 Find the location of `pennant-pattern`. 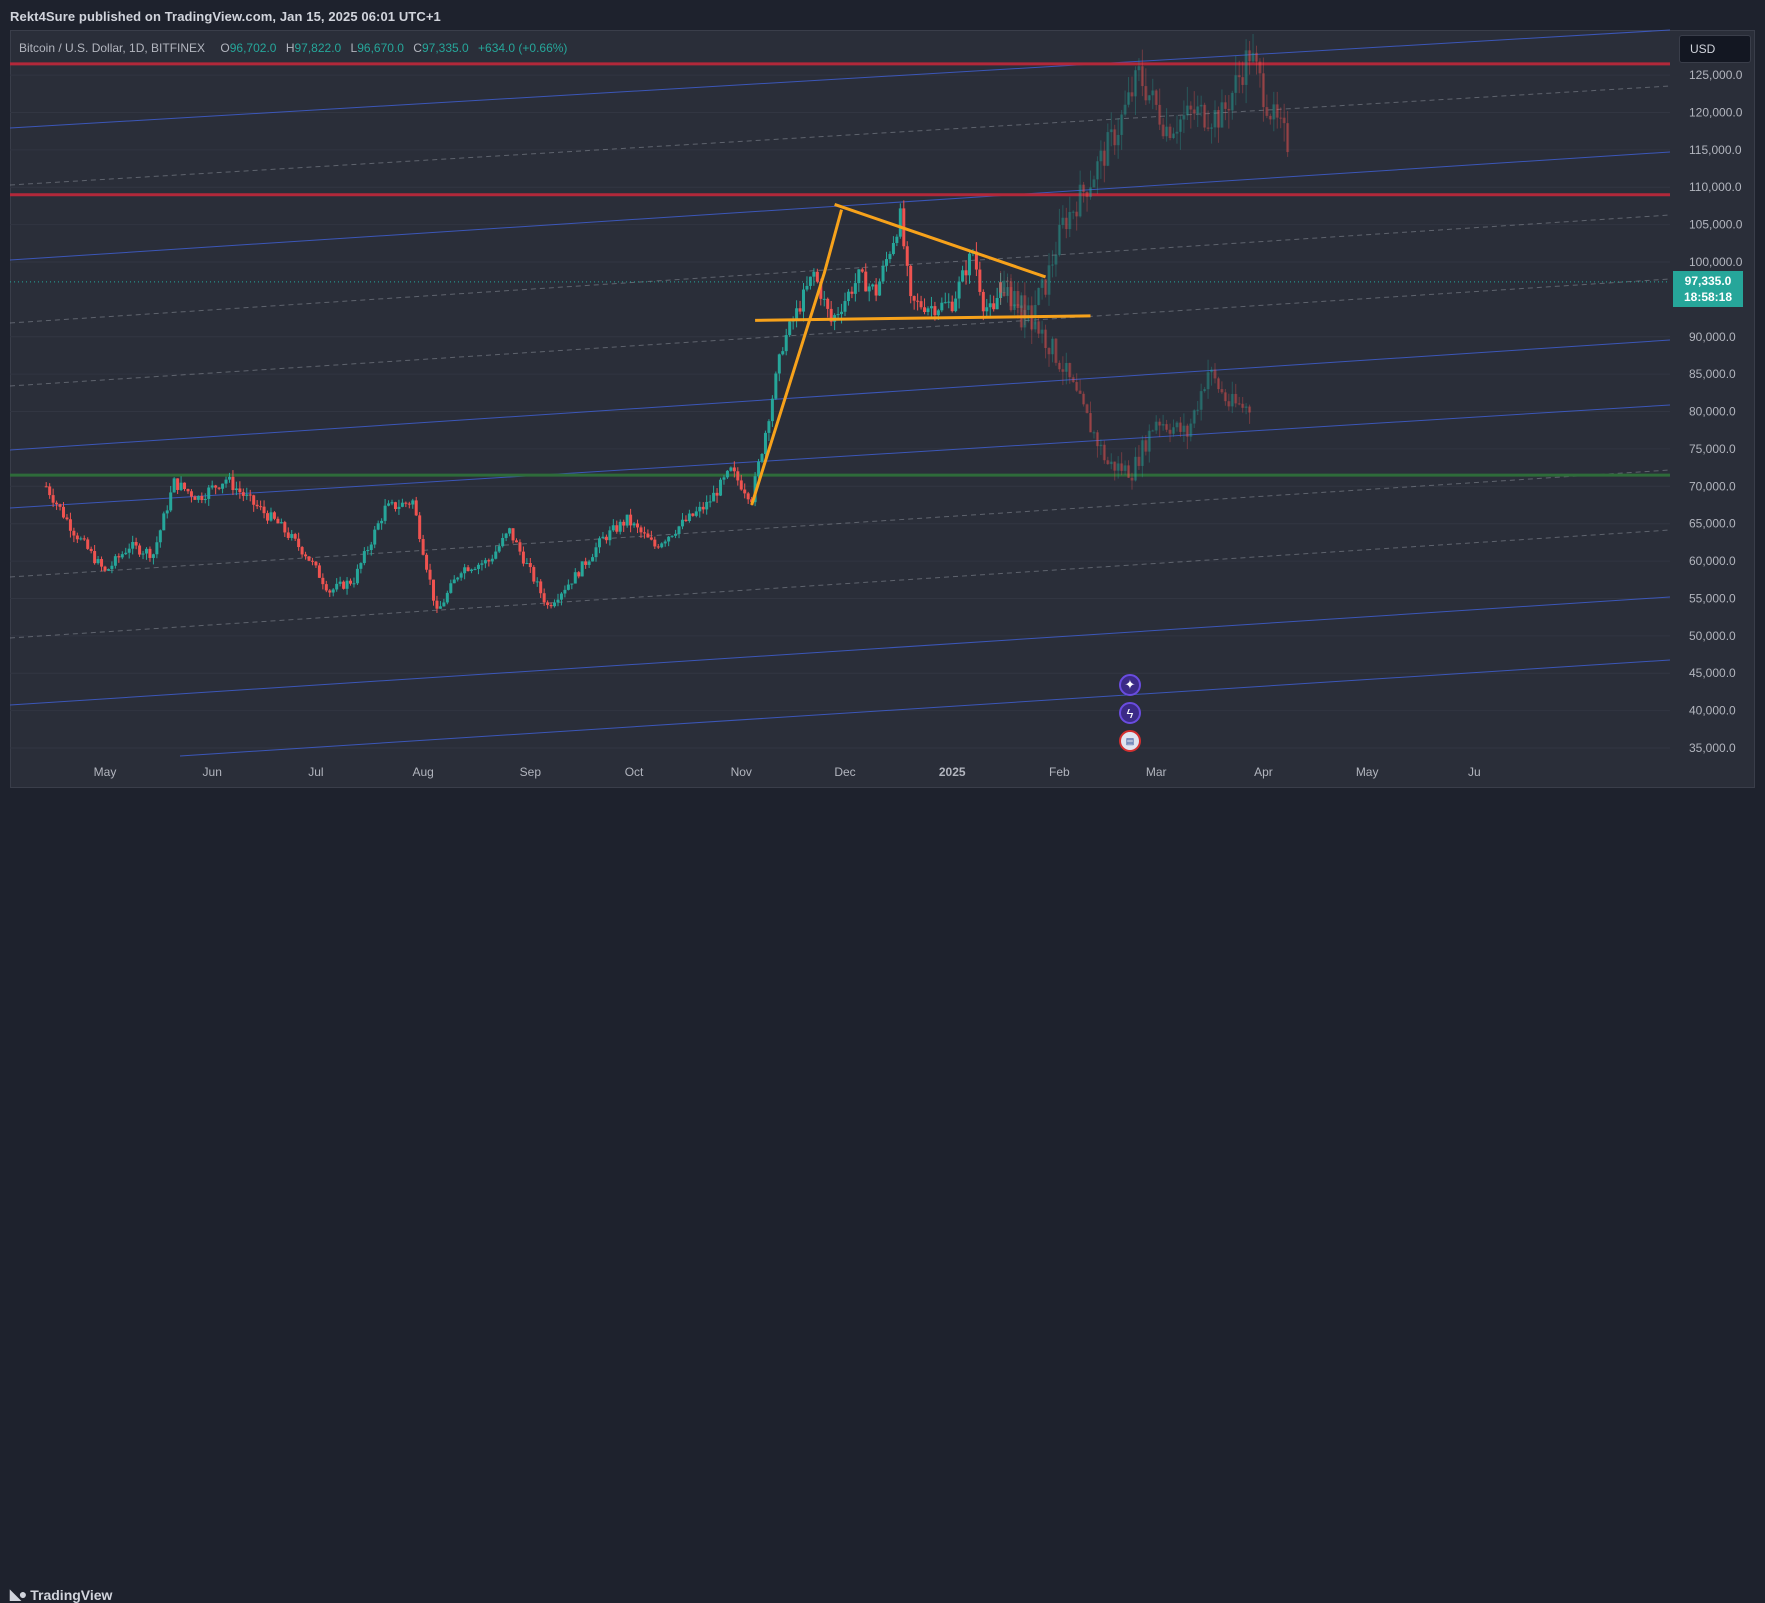

pennant-pattern is located at coordinates (920, 354).